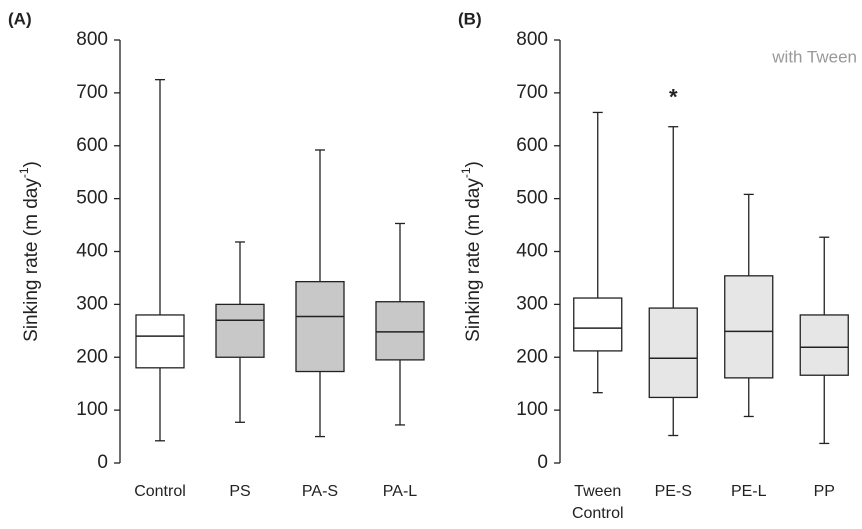 The width and height of the screenshot is (862, 529). What do you see at coordinates (824, 491) in the screenshot?
I see `x-tick-label: PP` at bounding box center [824, 491].